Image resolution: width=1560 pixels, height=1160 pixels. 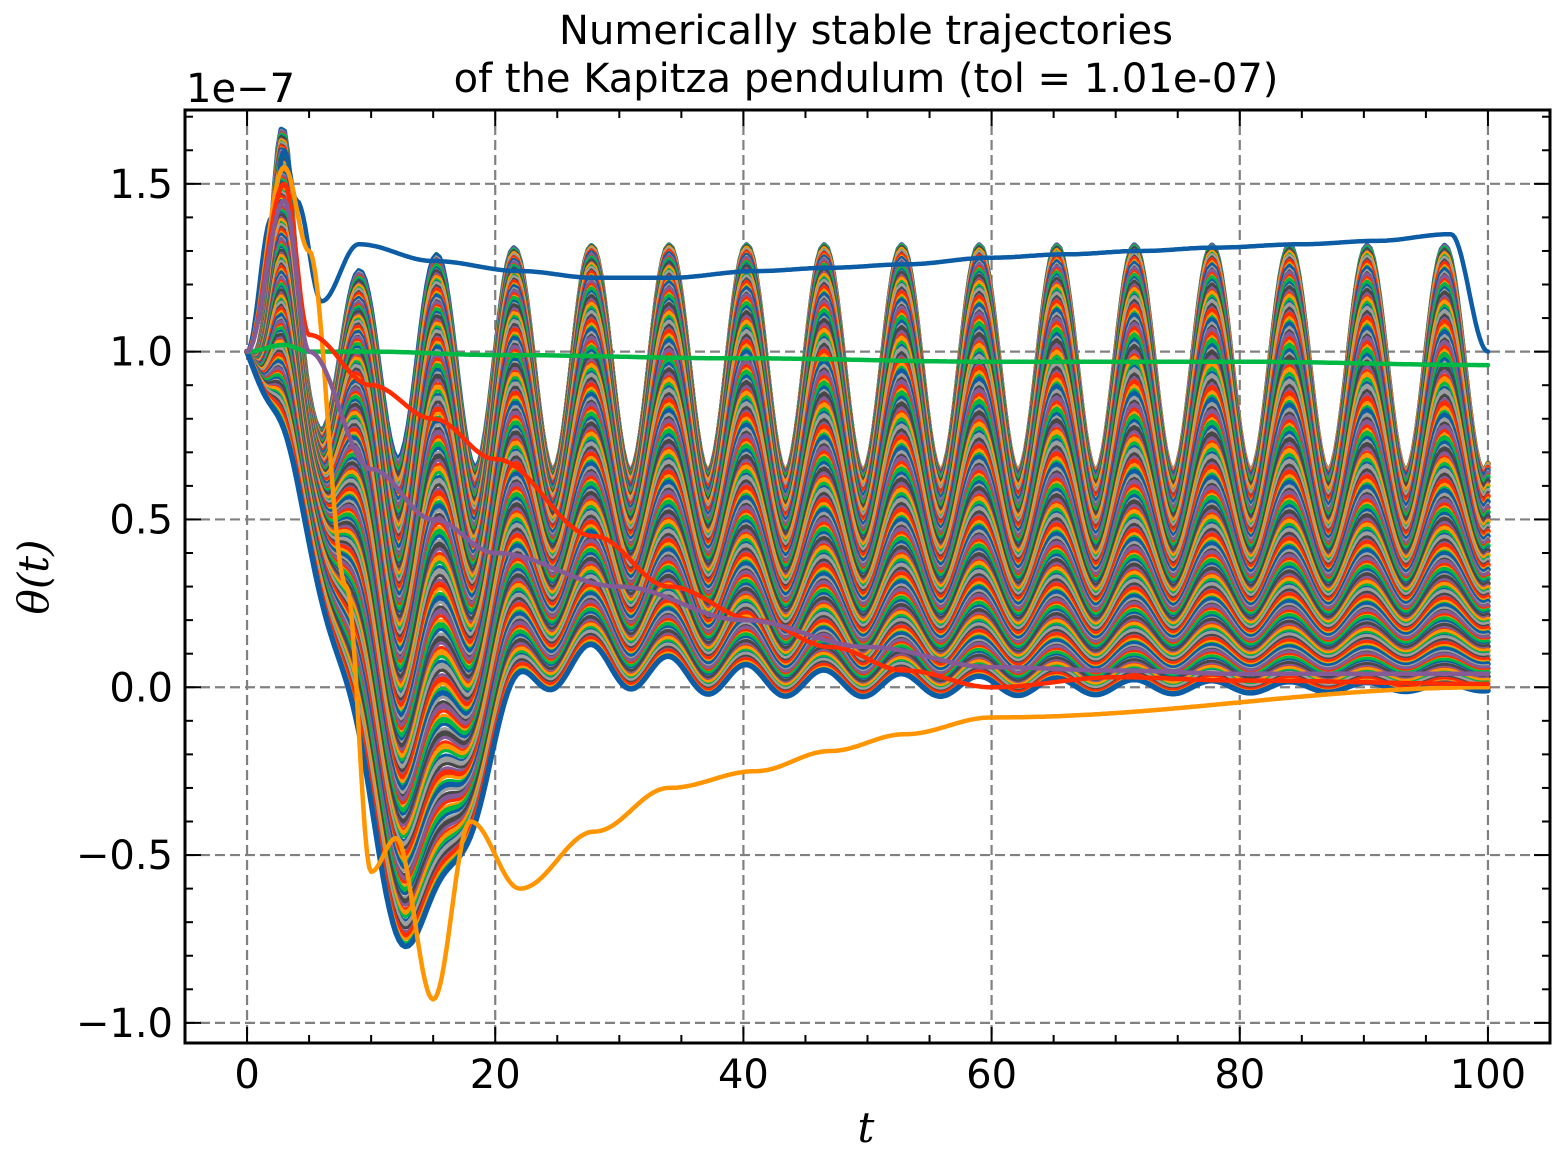 I want to click on chart-title-line: Numerically stable trajectories, so click(x=866, y=31).